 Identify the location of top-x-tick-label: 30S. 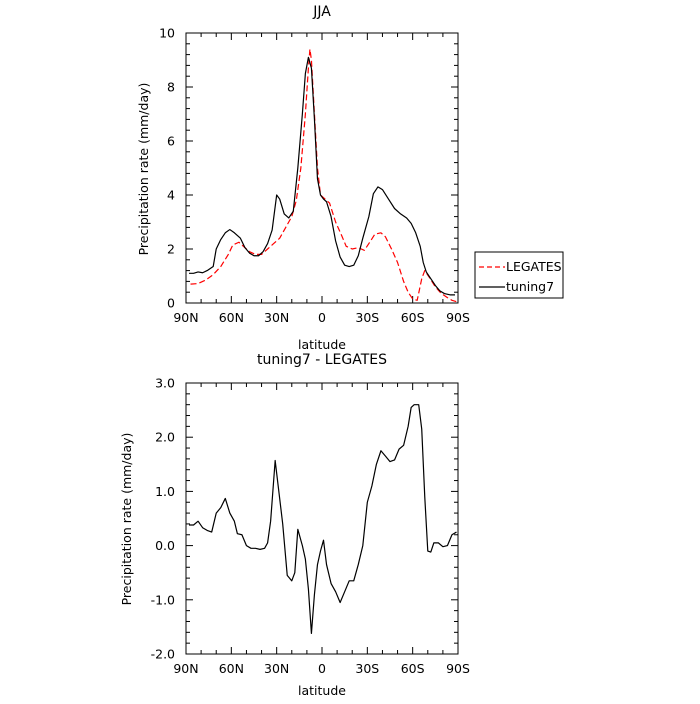
(367, 317).